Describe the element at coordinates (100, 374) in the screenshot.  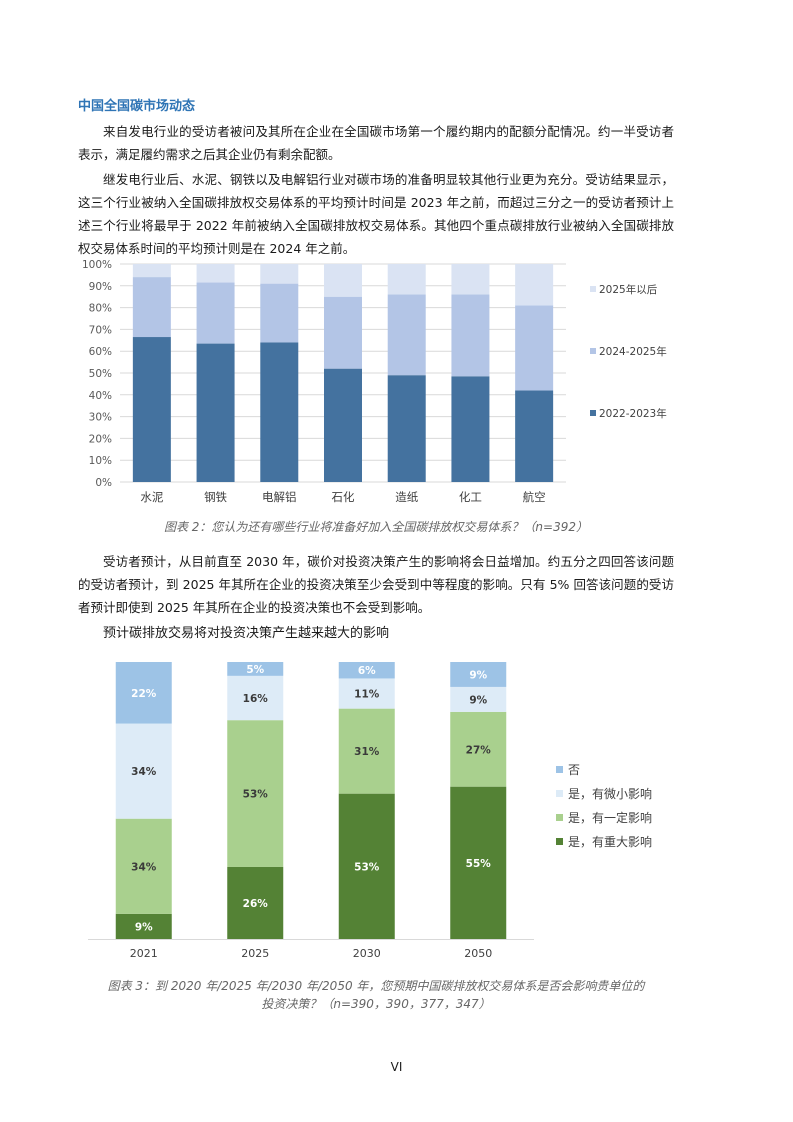
I see `y-tick-label: 50%` at that location.